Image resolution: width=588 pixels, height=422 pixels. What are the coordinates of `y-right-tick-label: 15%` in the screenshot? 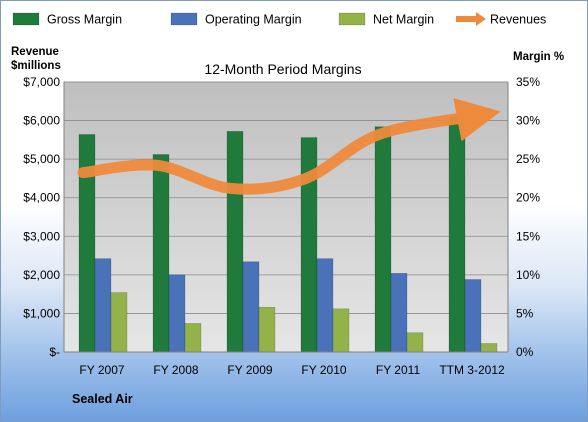 It's located at (528, 236).